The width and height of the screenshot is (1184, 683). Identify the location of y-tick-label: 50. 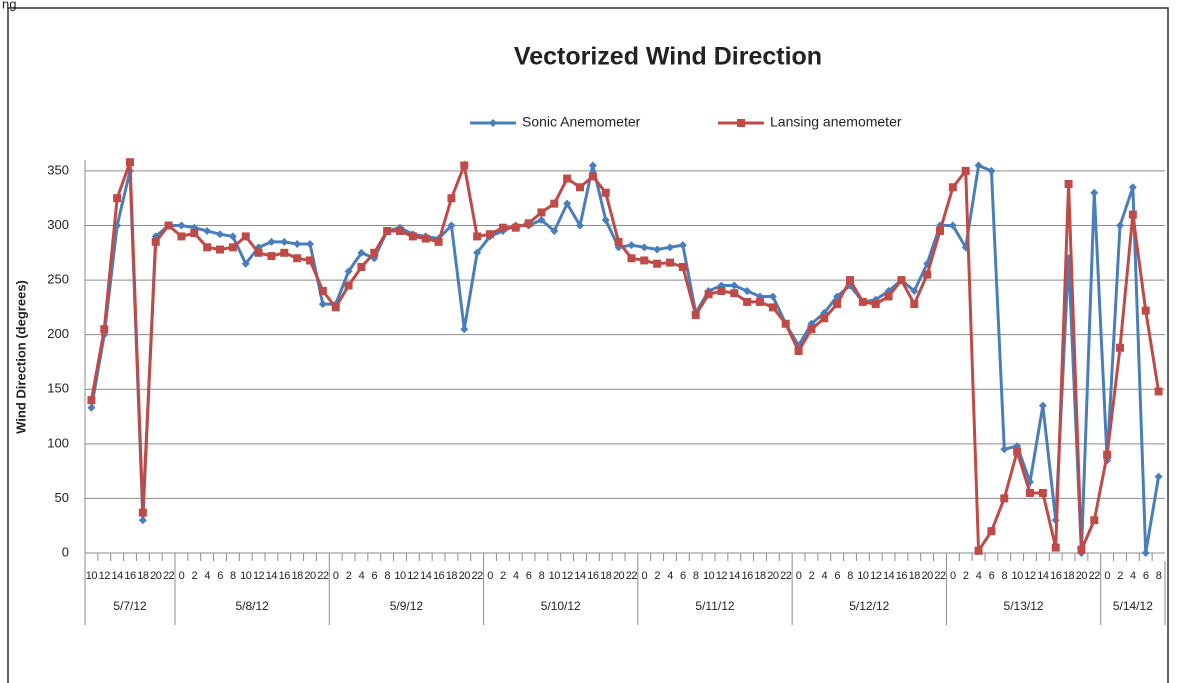
(62, 497).